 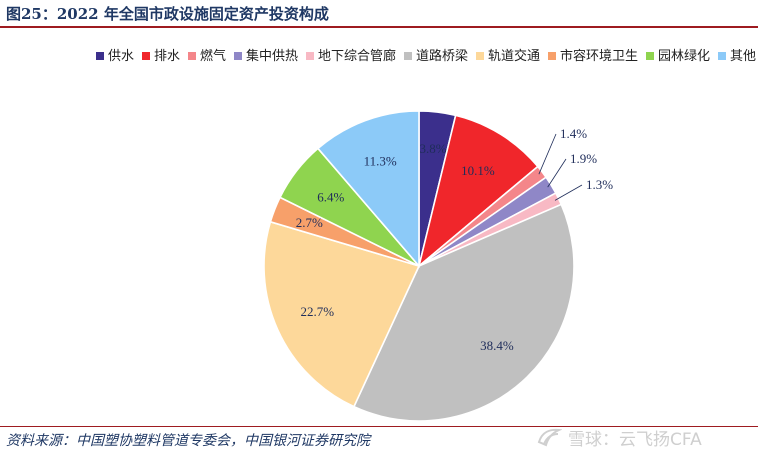 I want to click on slice-label-6: 22.7%, so click(x=318, y=311).